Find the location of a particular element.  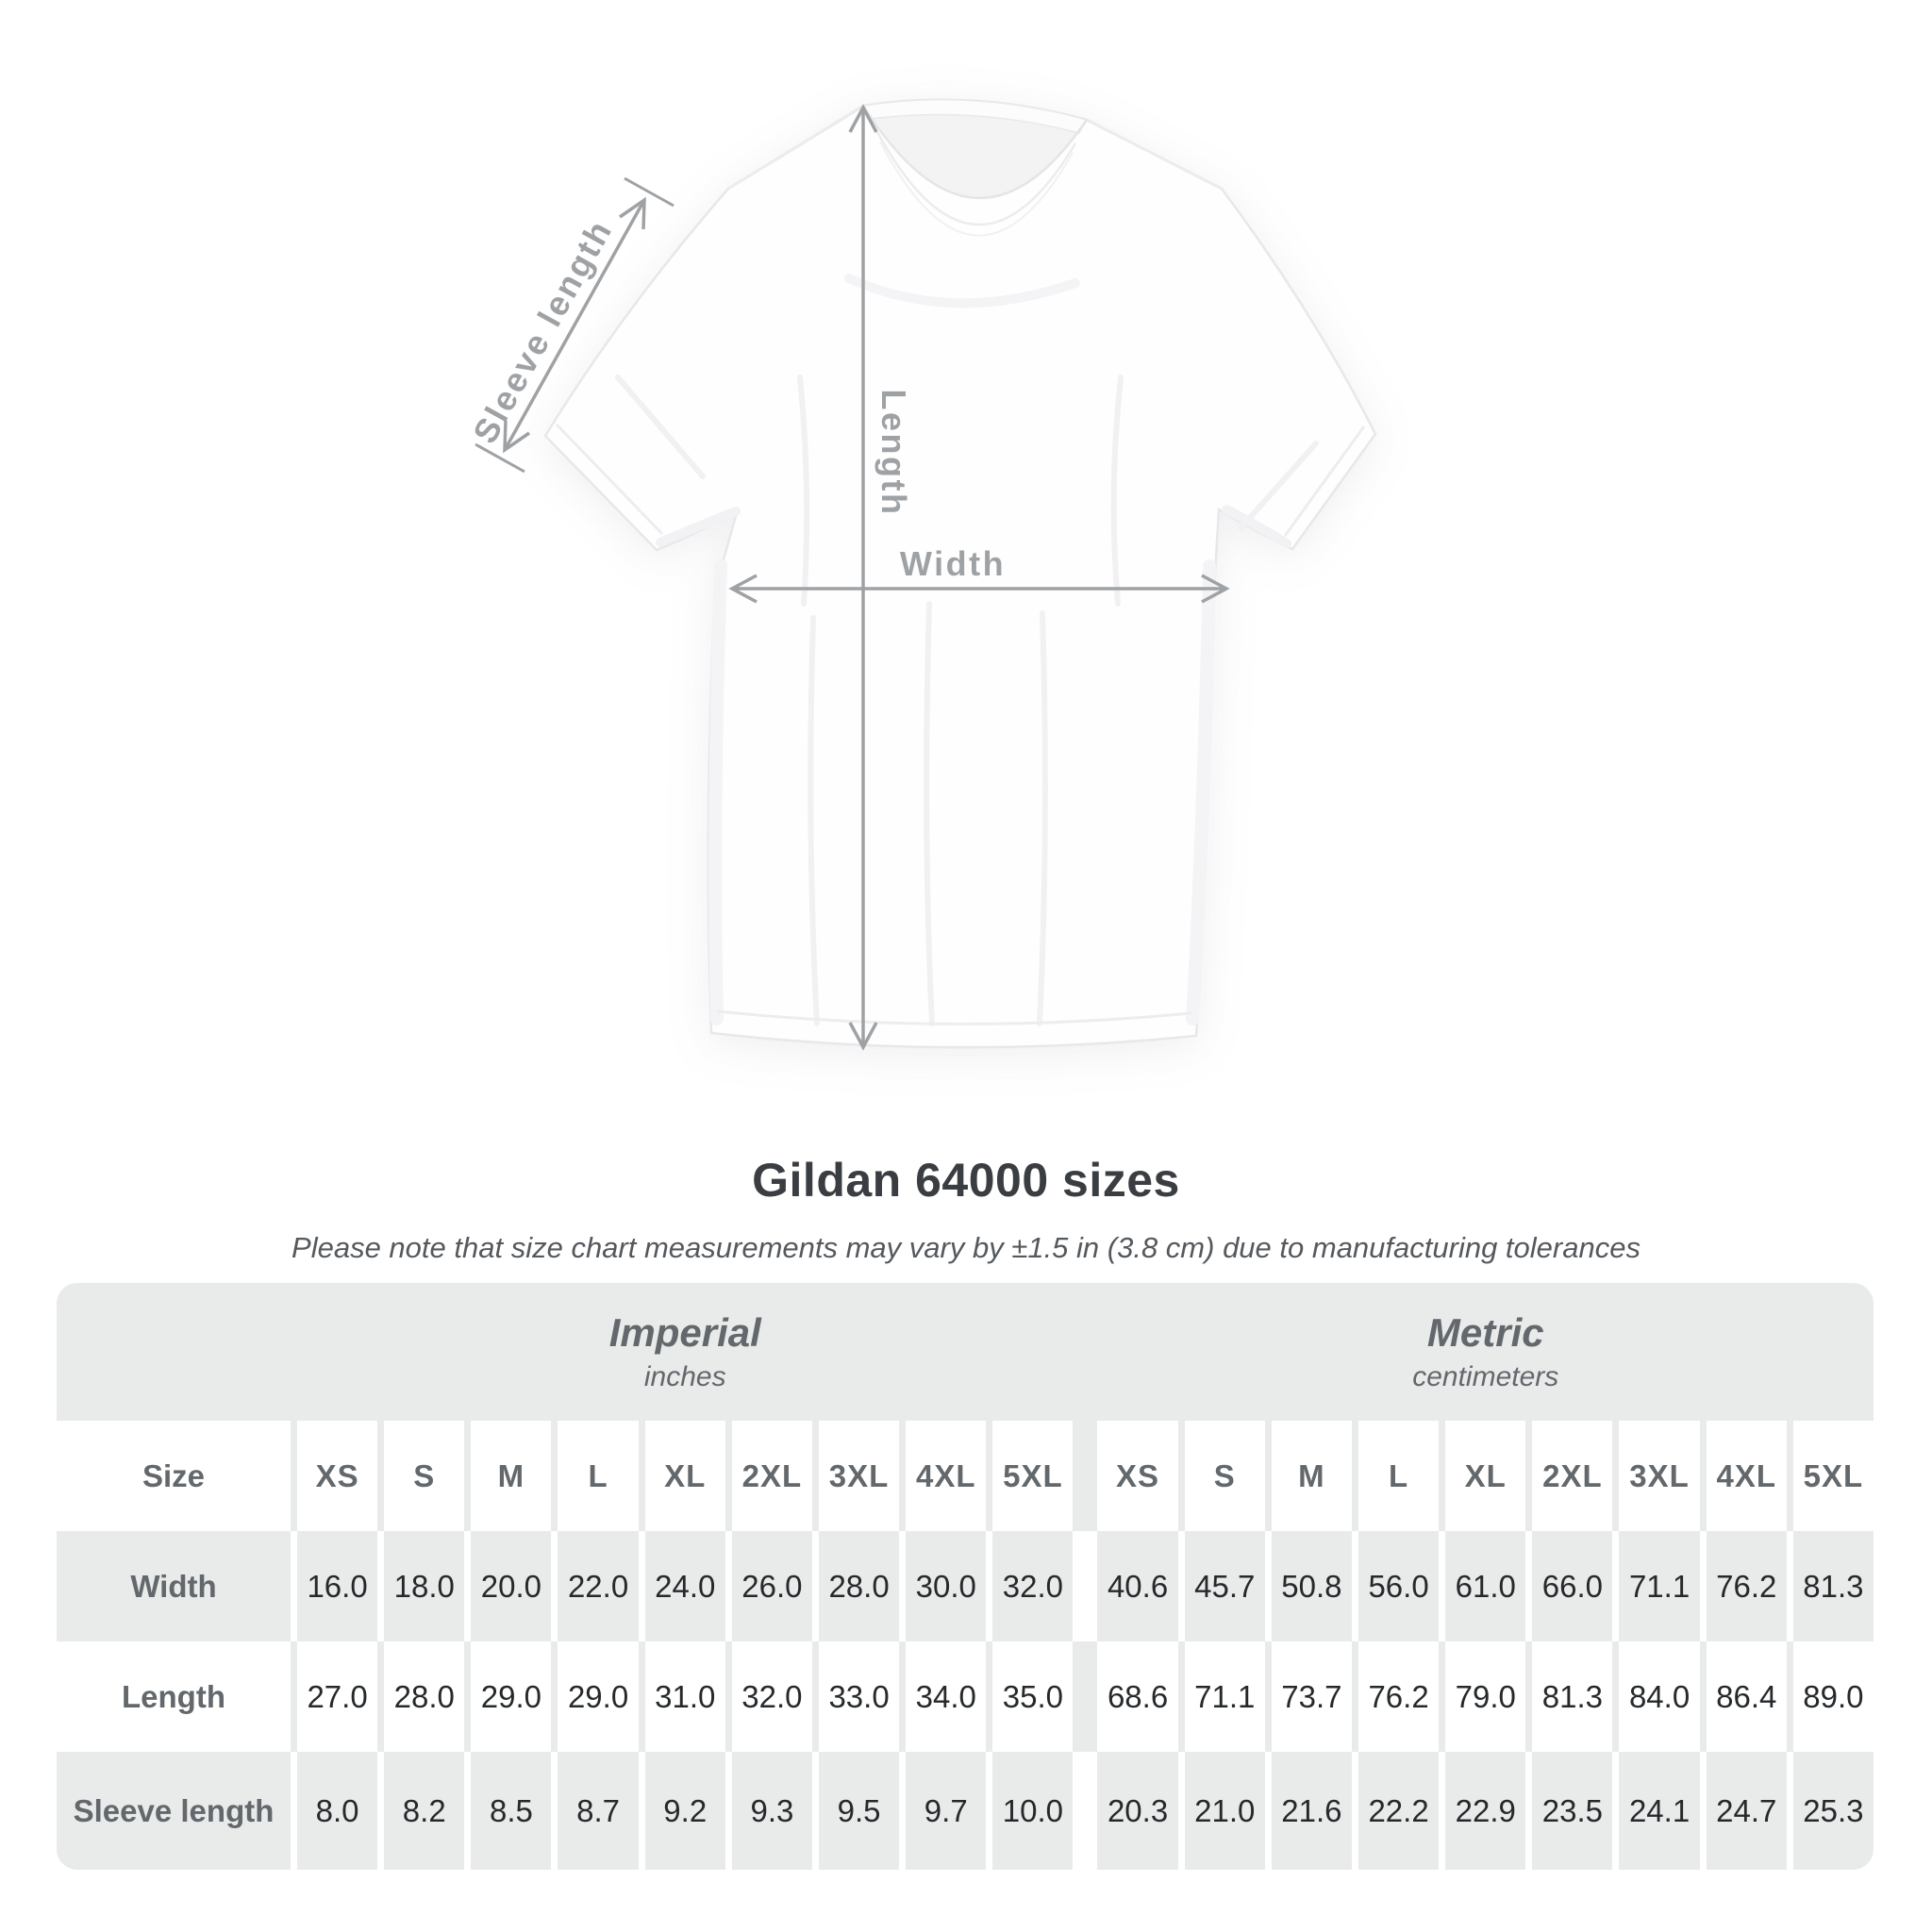

value-cell: 27.0 is located at coordinates (337, 1697).